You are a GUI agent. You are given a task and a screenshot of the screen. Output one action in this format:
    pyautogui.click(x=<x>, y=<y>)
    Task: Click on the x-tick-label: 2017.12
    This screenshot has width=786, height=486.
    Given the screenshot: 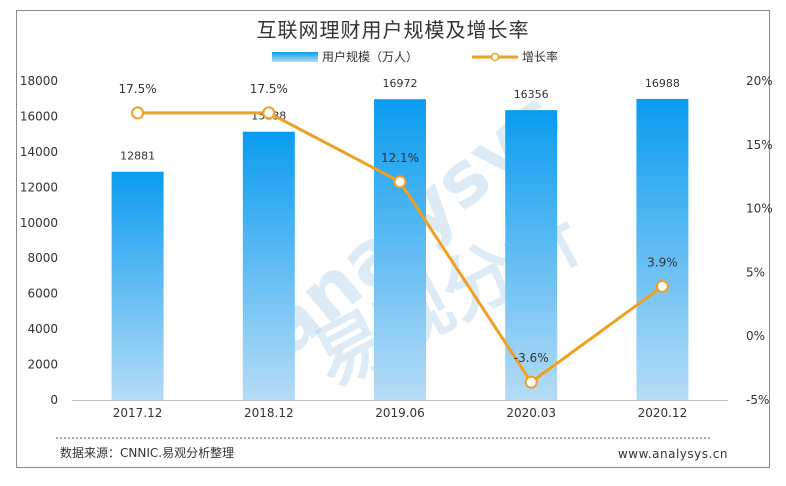 What is the action you would take?
    pyautogui.click(x=138, y=413)
    